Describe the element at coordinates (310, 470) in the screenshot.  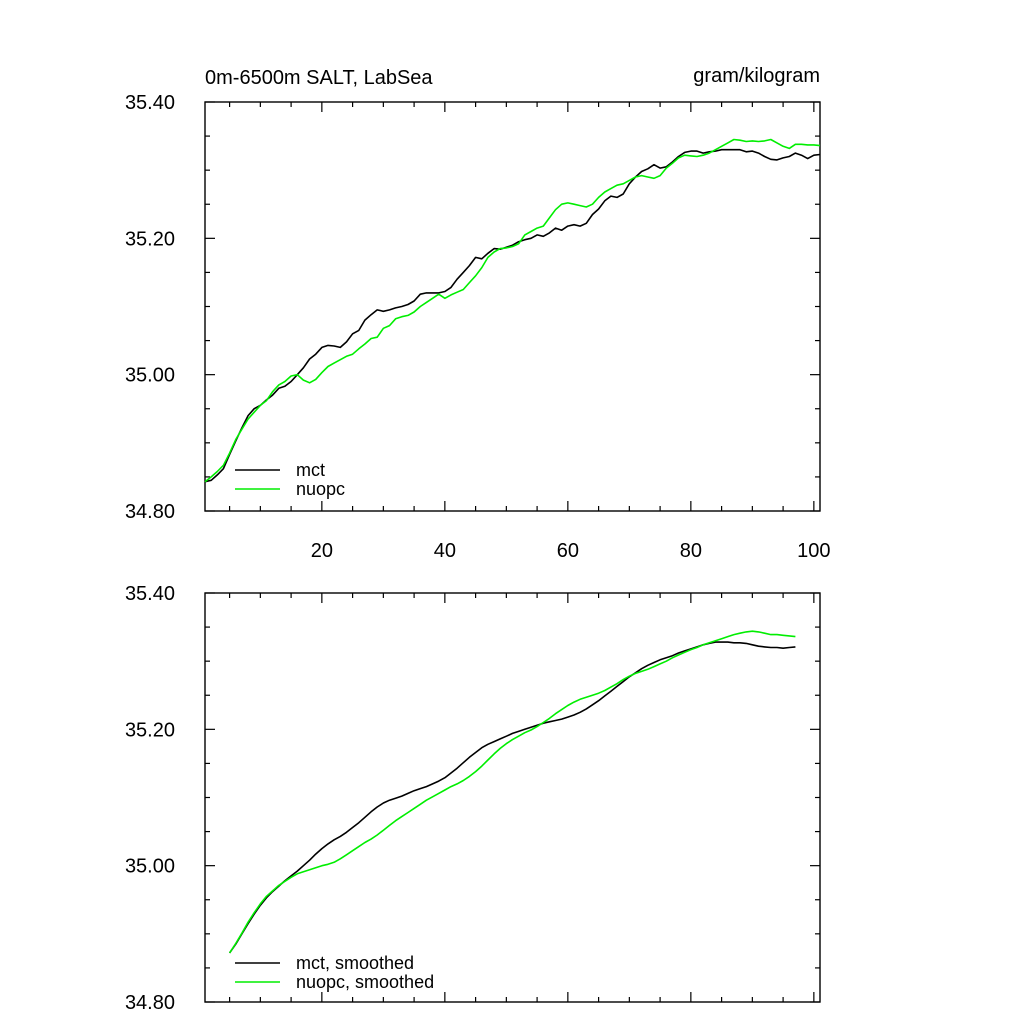
I see `legend-label: mct` at that location.